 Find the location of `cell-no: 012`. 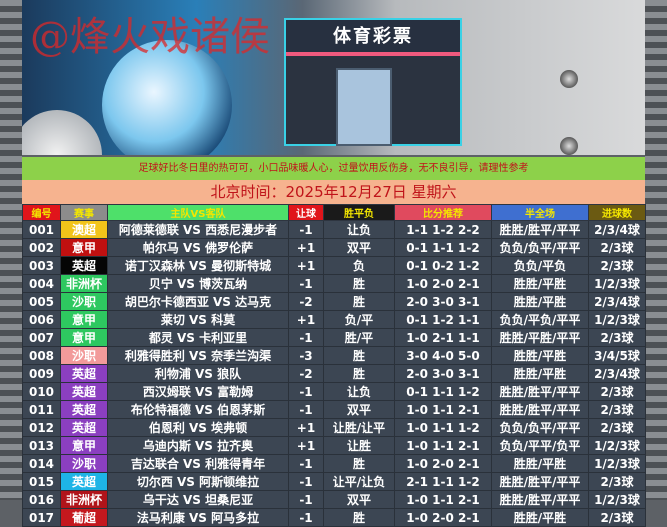

cell-no: 012 is located at coordinates (41, 427).